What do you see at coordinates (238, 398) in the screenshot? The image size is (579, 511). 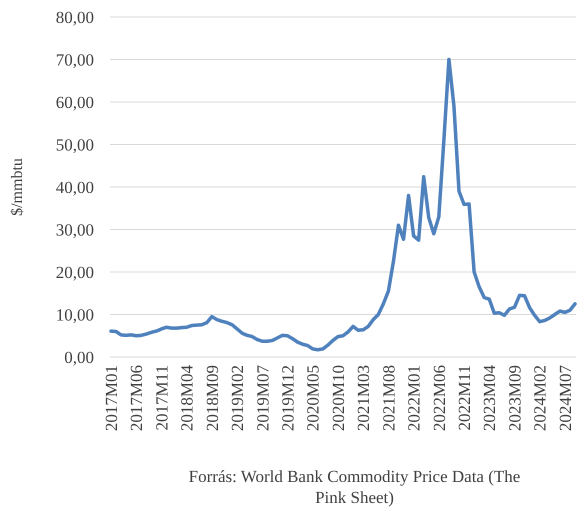 I see `x-tick-label: 2019M02` at bounding box center [238, 398].